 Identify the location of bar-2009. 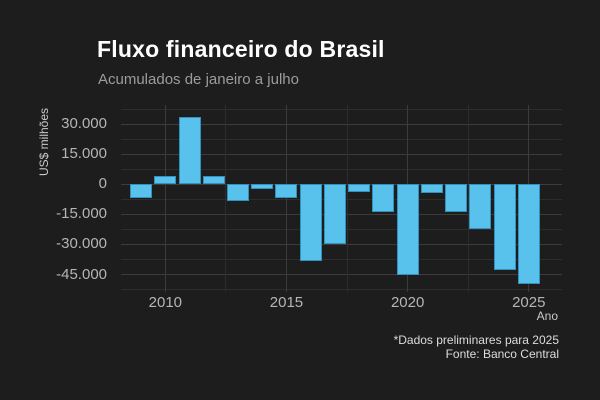
(141, 191).